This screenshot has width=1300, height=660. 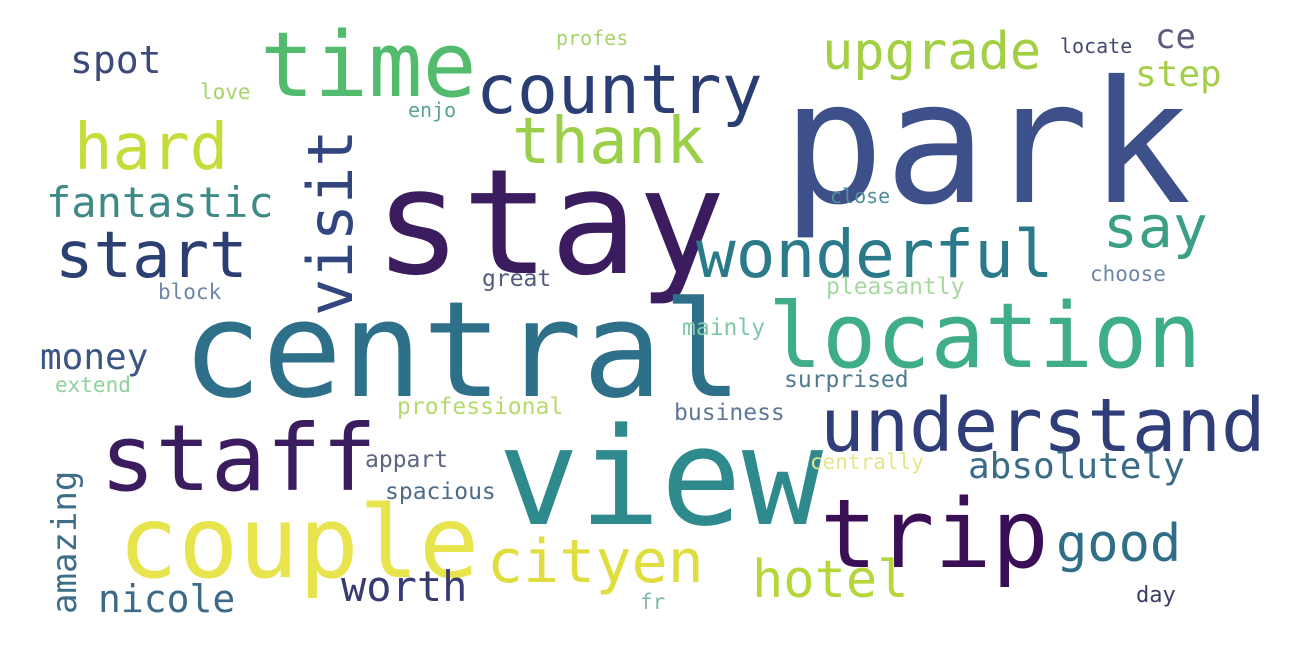 What do you see at coordinates (238, 458) in the screenshot?
I see `word: staff` at bounding box center [238, 458].